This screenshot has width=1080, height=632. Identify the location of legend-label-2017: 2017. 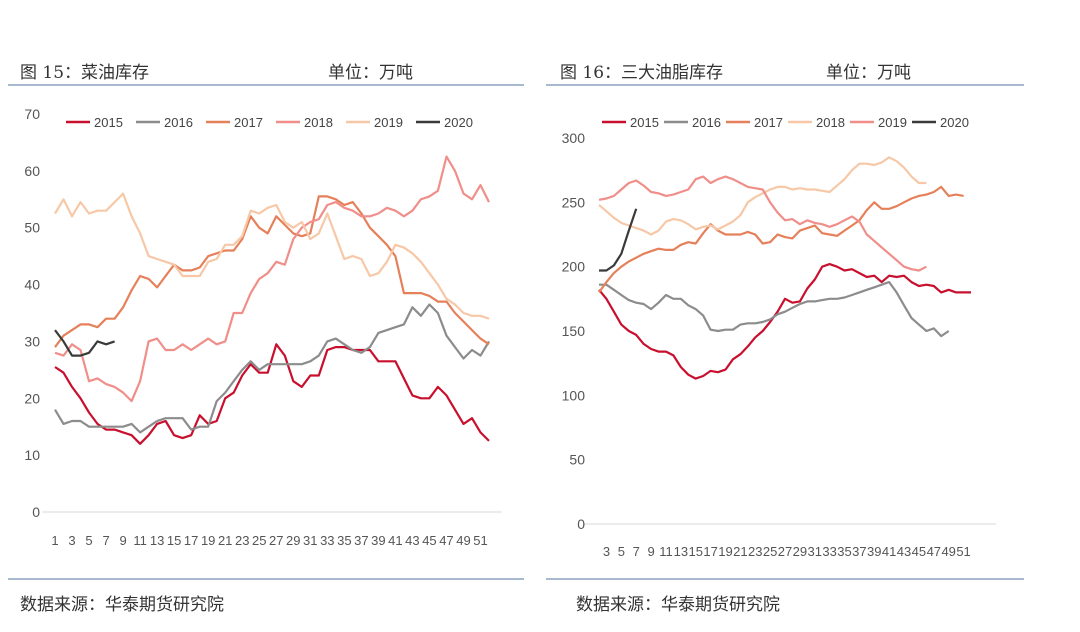
(768, 122).